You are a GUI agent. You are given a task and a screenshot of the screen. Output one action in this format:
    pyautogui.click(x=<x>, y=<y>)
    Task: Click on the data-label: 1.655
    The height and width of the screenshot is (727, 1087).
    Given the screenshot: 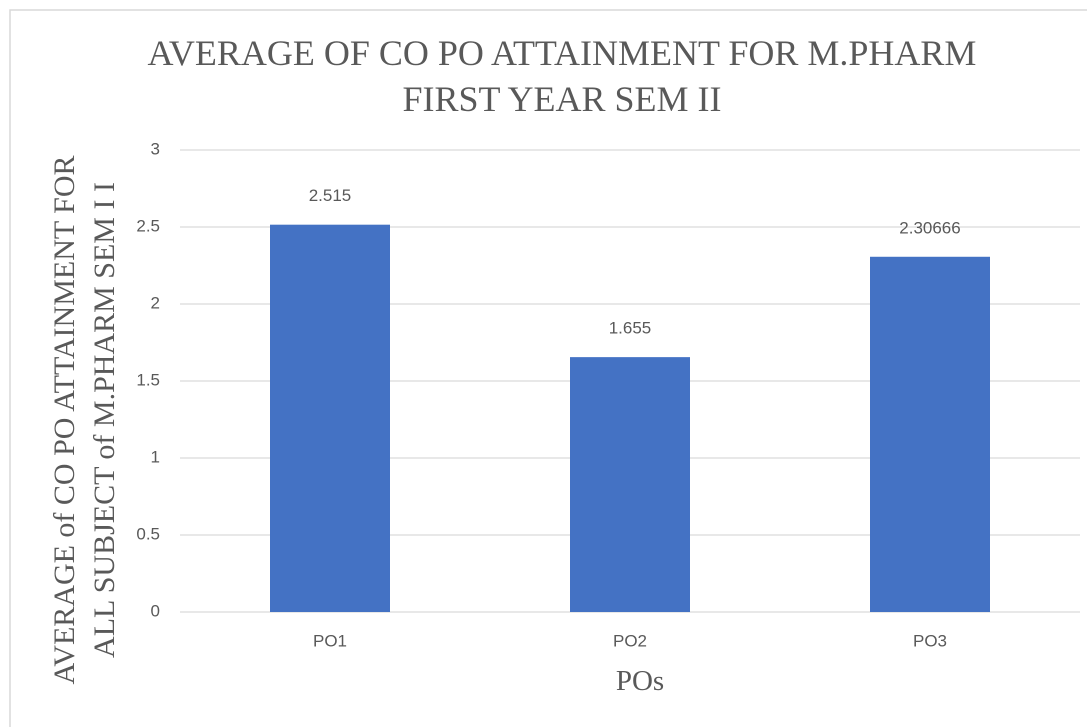 What is the action you would take?
    pyautogui.click(x=630, y=328)
    